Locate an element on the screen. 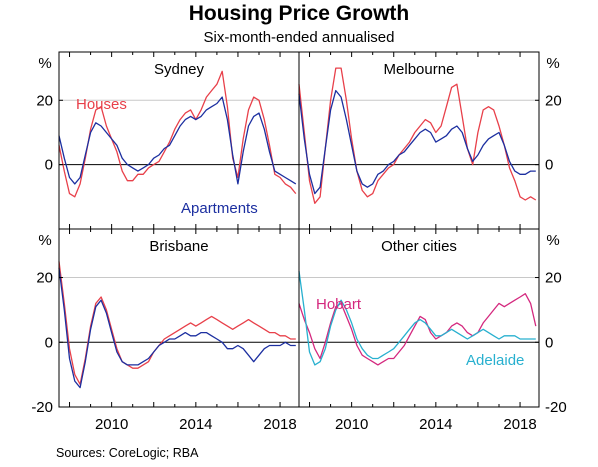 This screenshot has width=598, height=467. melbourne-apartments-line is located at coordinates (417, 142).